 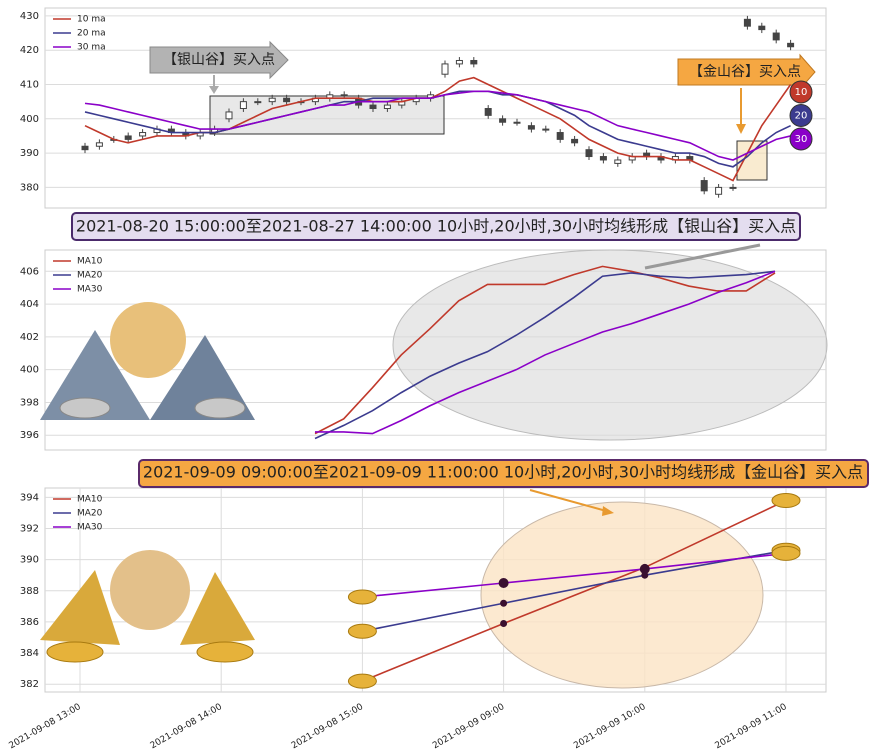 I want to click on end-badge-label: 30, so click(x=801, y=139).